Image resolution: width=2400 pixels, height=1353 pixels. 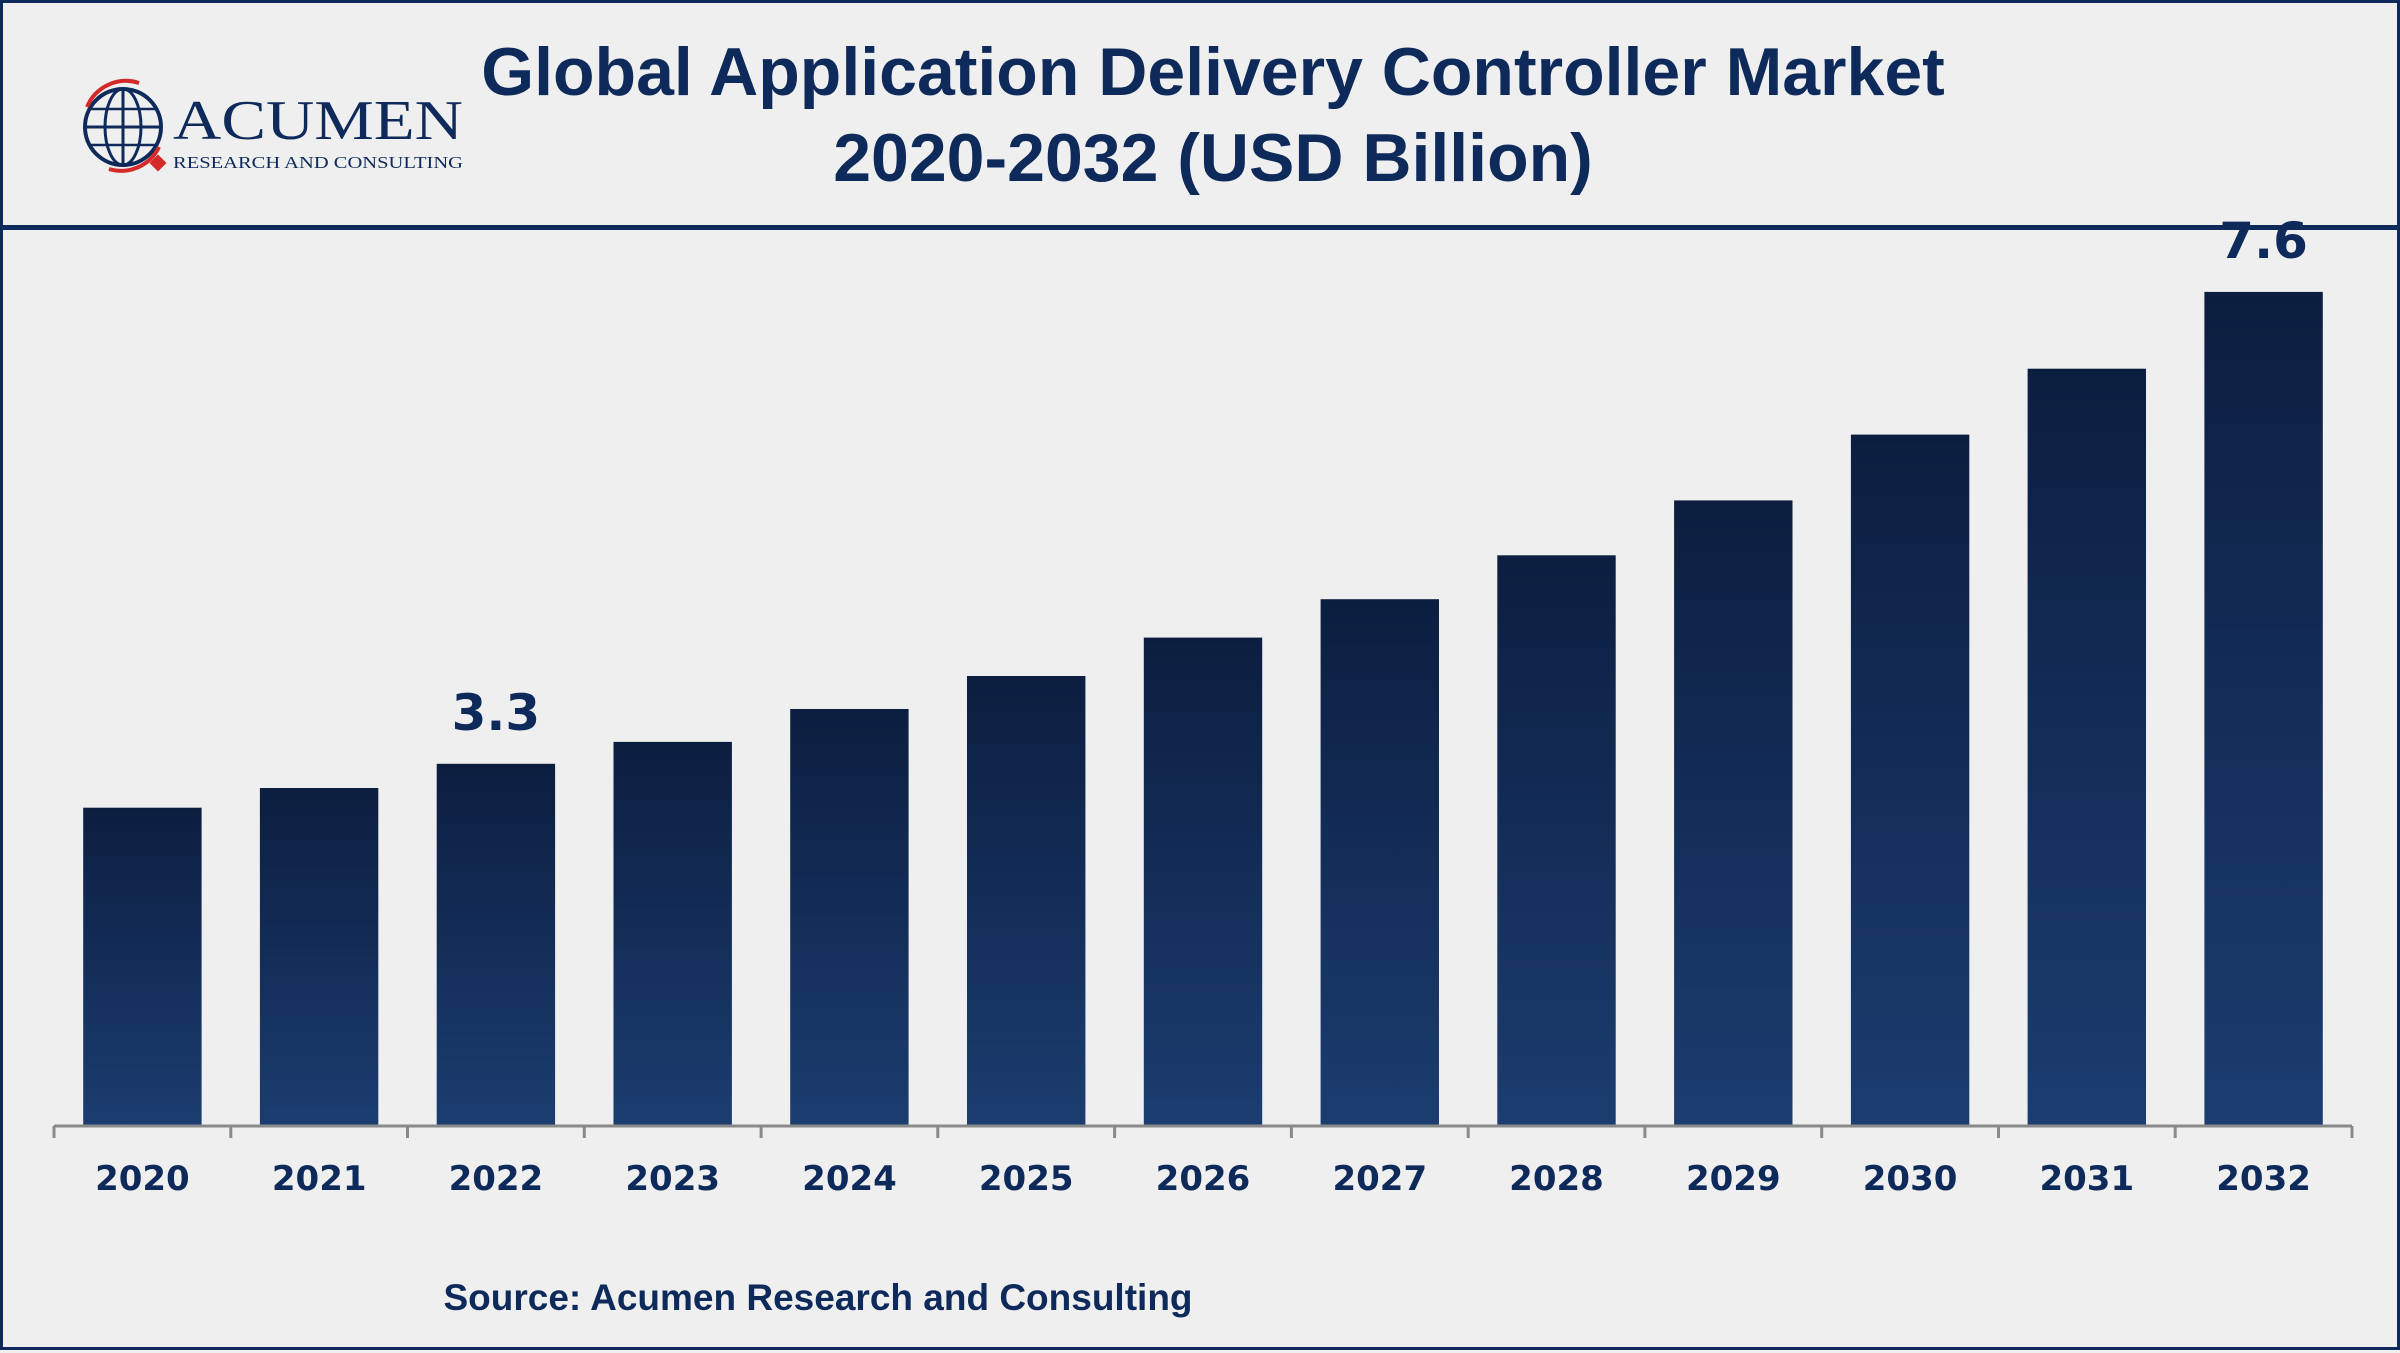 What do you see at coordinates (1910, 1179) in the screenshot?
I see `x-tick-label-2030: 2030` at bounding box center [1910, 1179].